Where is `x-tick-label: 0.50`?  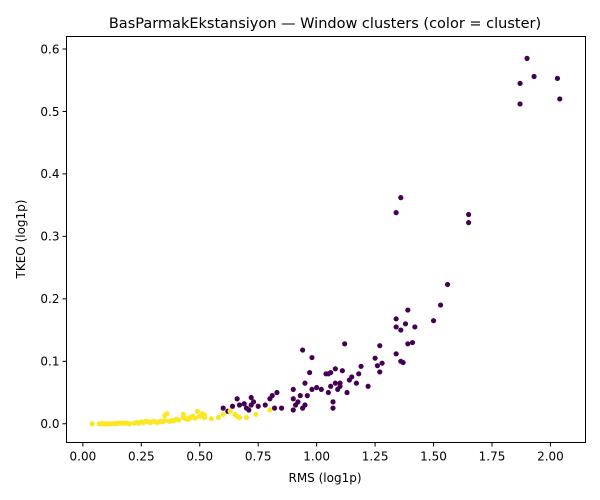
x-tick-label: 0.50 is located at coordinates (199, 457).